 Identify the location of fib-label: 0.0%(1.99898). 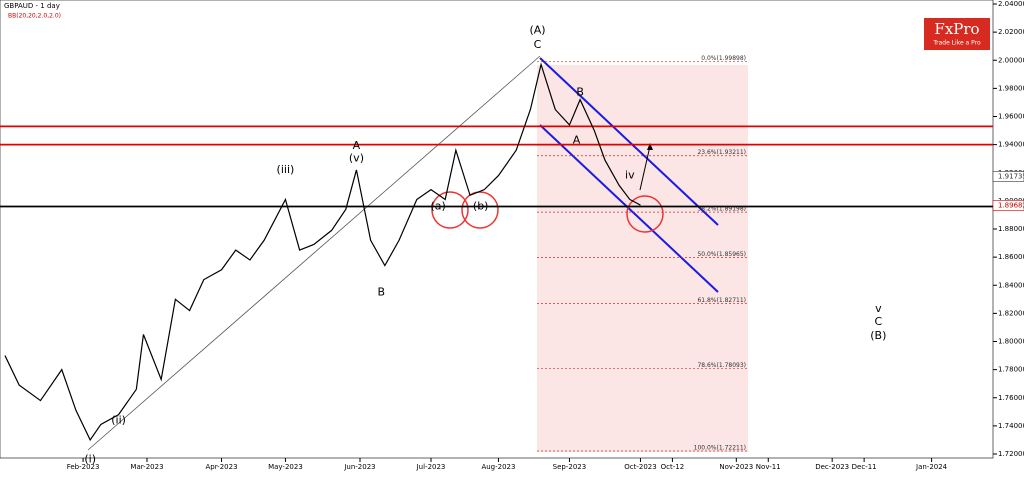
(723, 58).